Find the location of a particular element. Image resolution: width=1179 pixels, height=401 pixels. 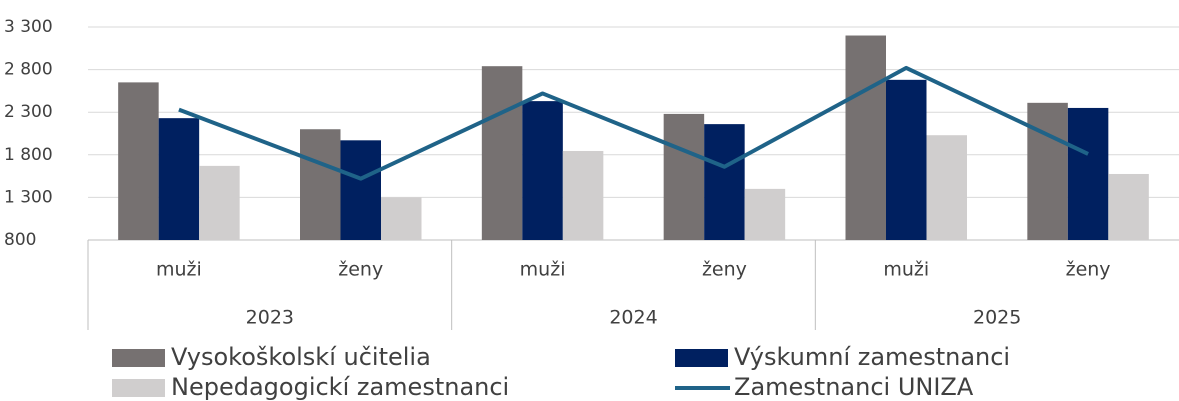

legend-label: Vysokoškolskí učitelia is located at coordinates (301, 357).